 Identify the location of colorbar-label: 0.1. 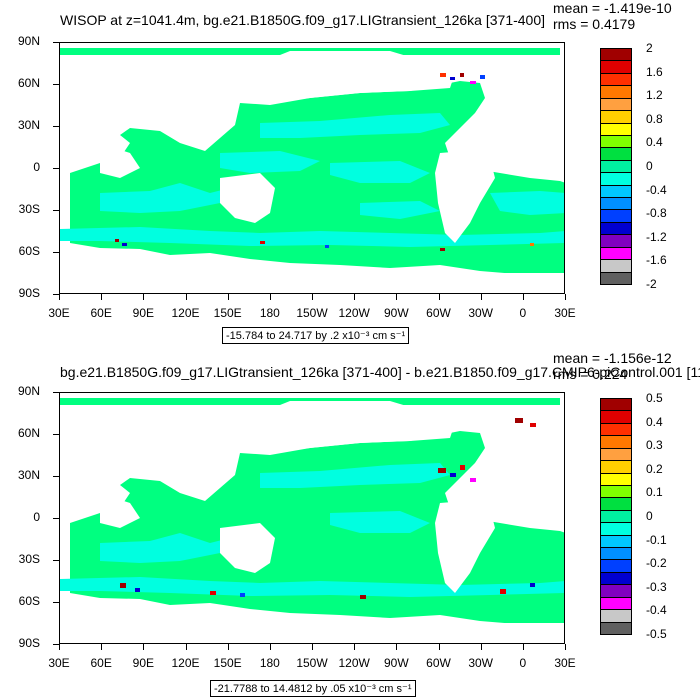
(654, 492).